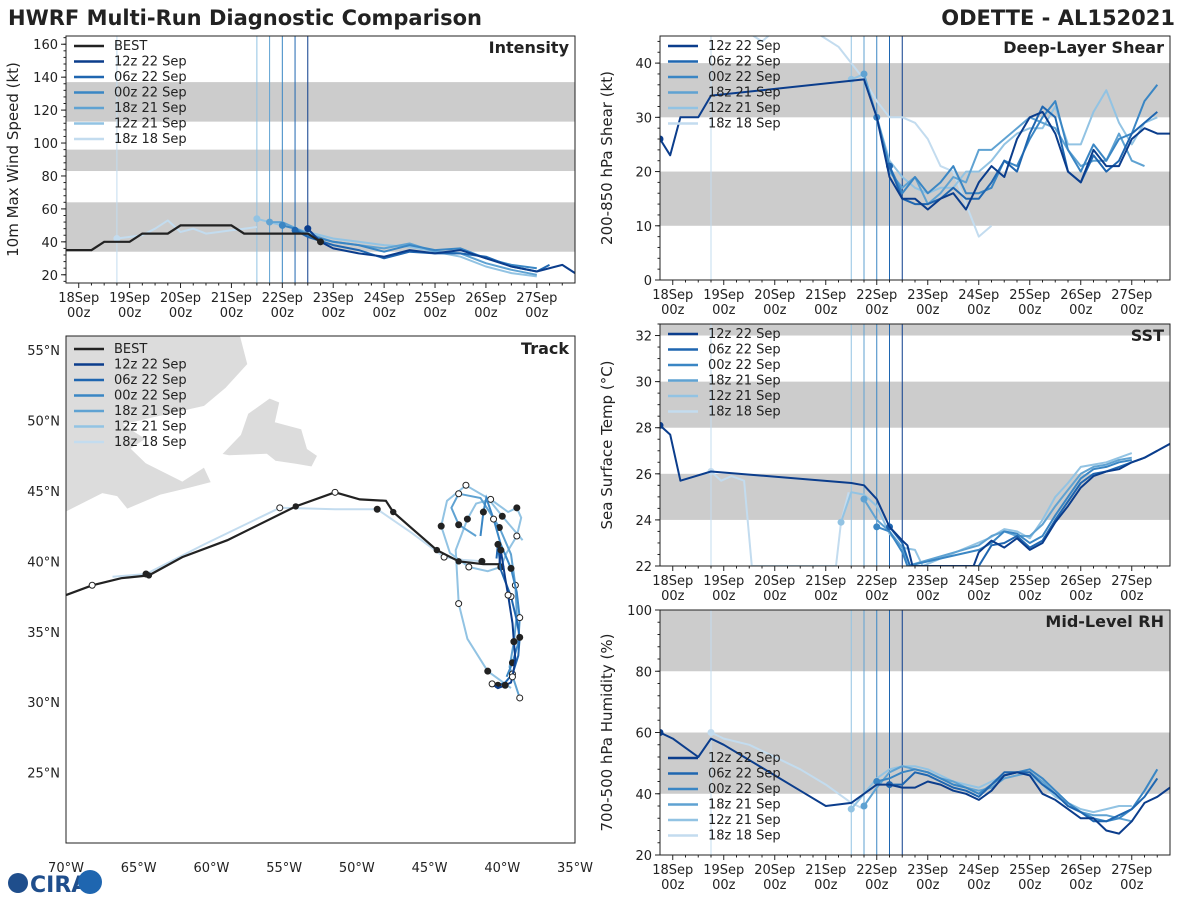 The height and width of the screenshot is (900, 1200). I want to click on track-xtick-label: 45°W, so click(430, 868).